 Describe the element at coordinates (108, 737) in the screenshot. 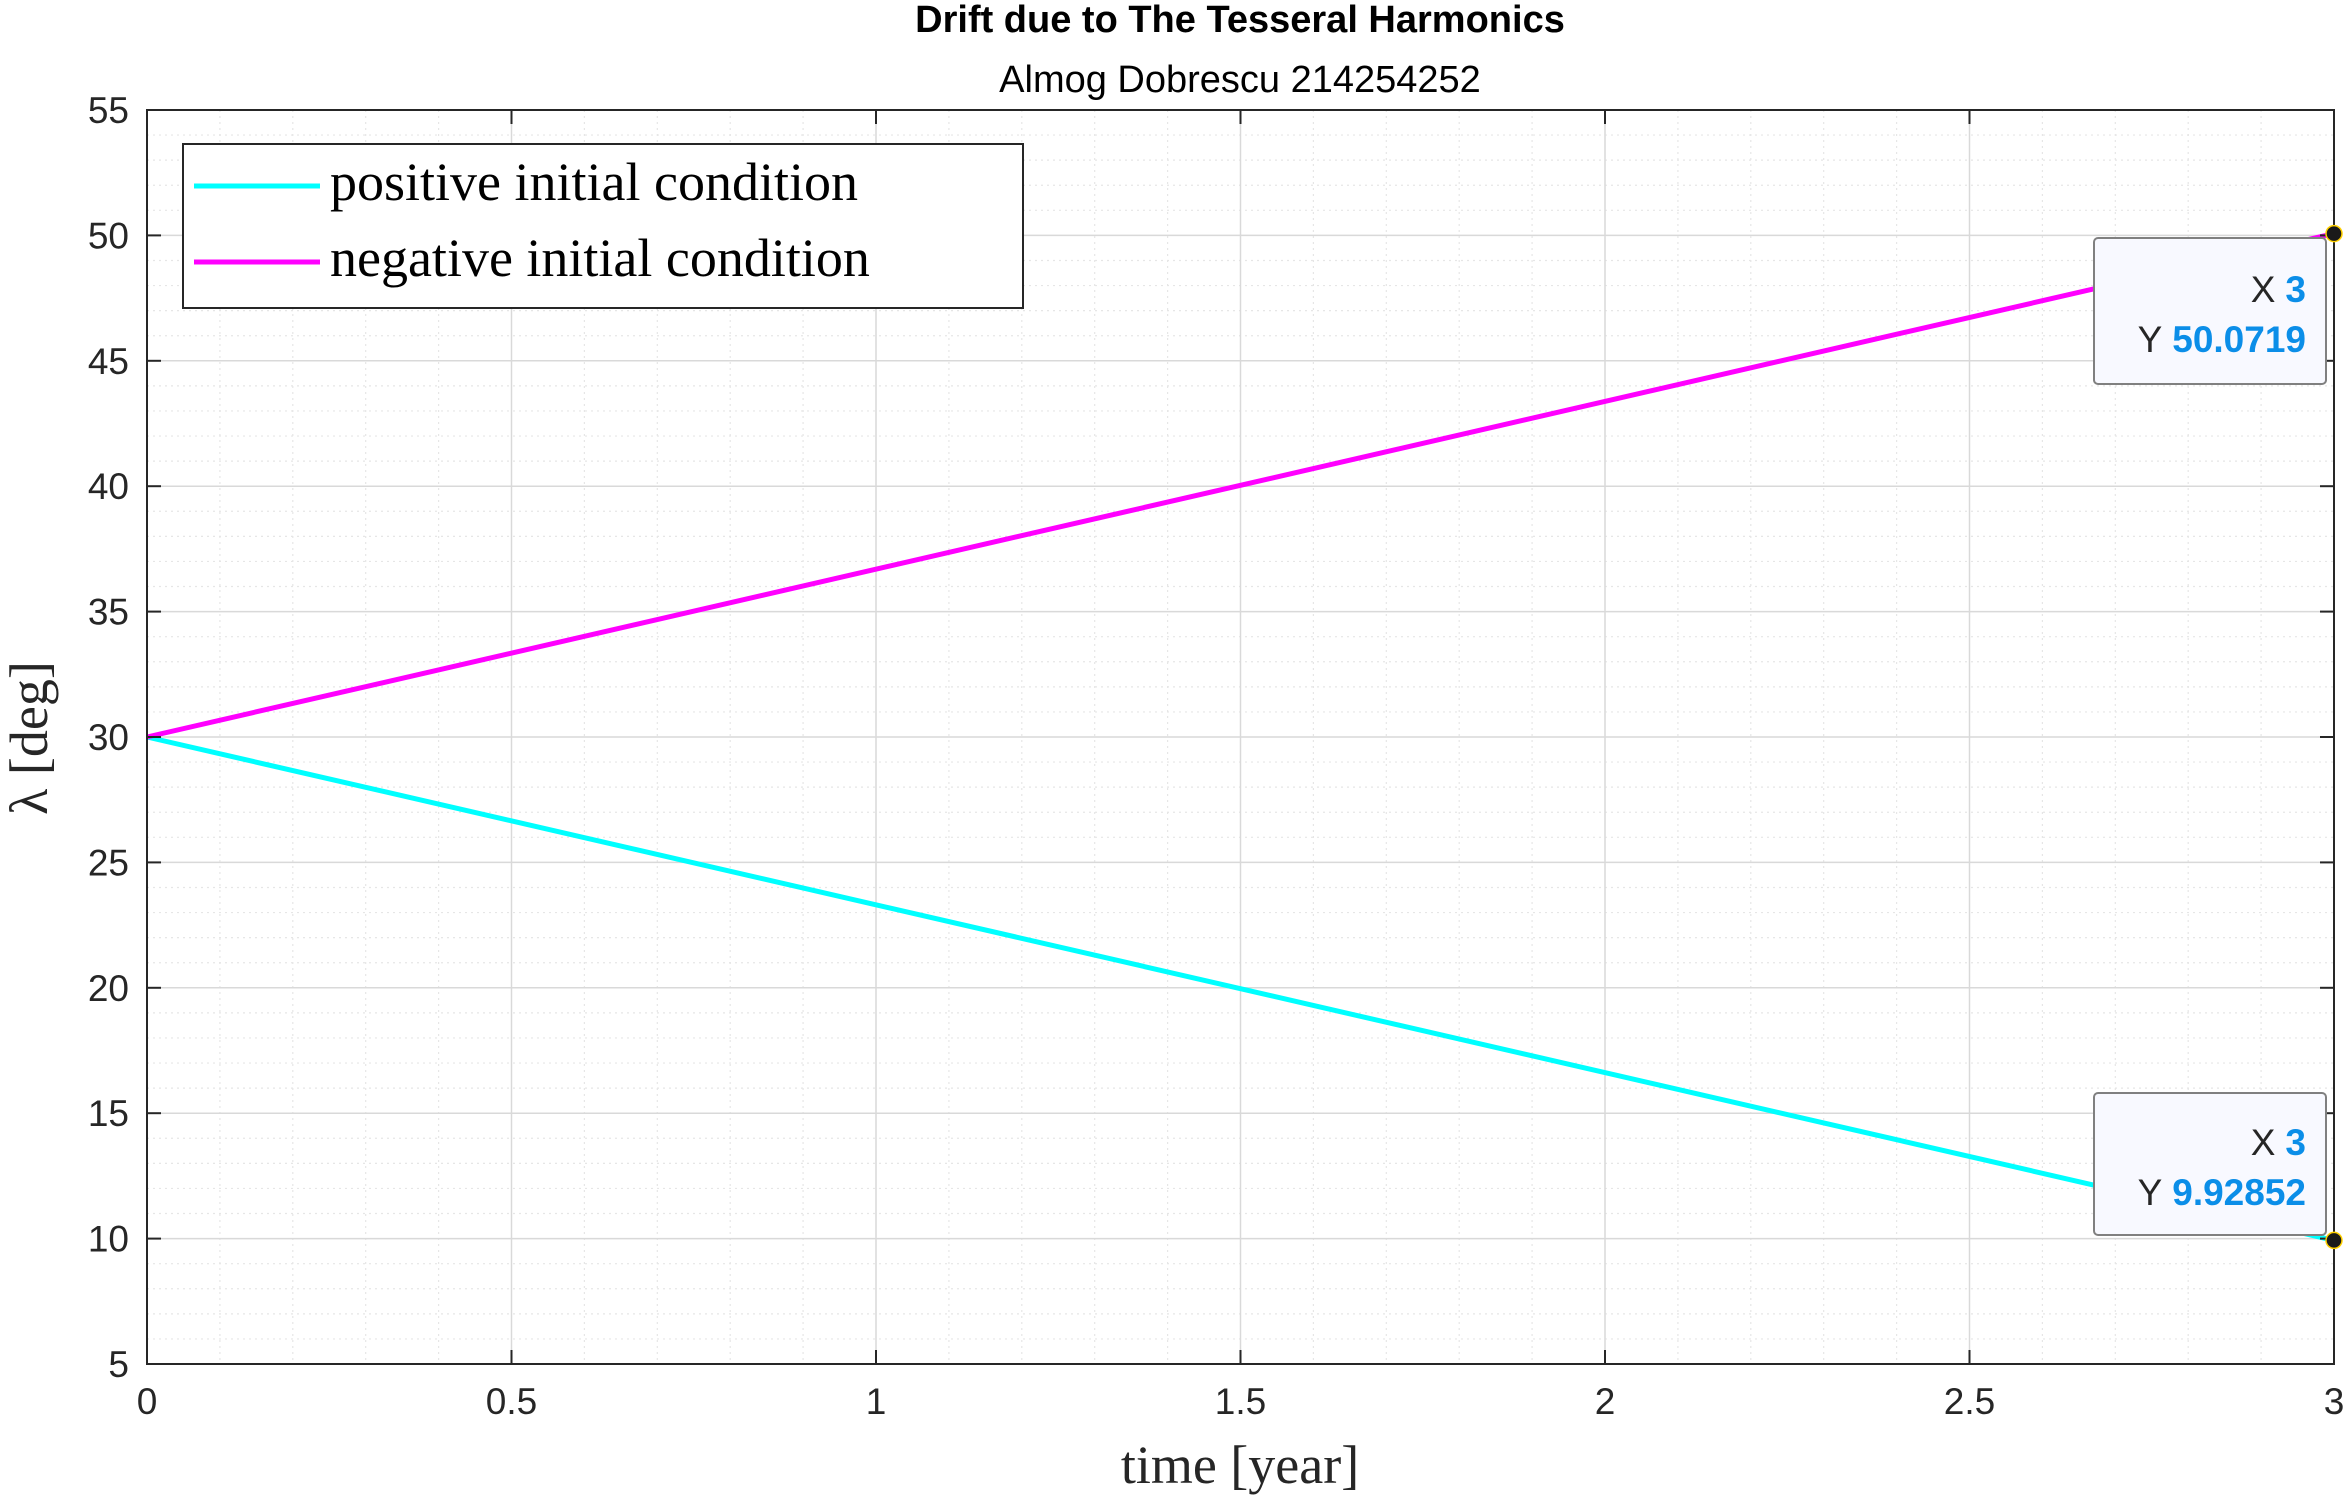

I see `y-tick-label: 30` at that location.